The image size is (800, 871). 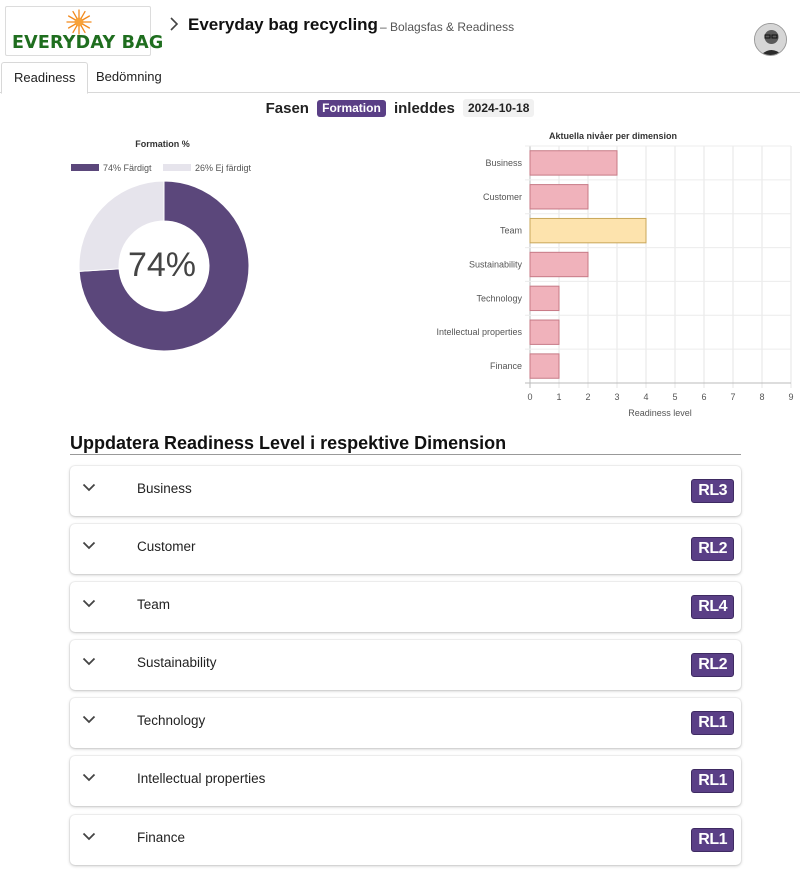 I want to click on donut-center-label: 74%, so click(x=162, y=265).